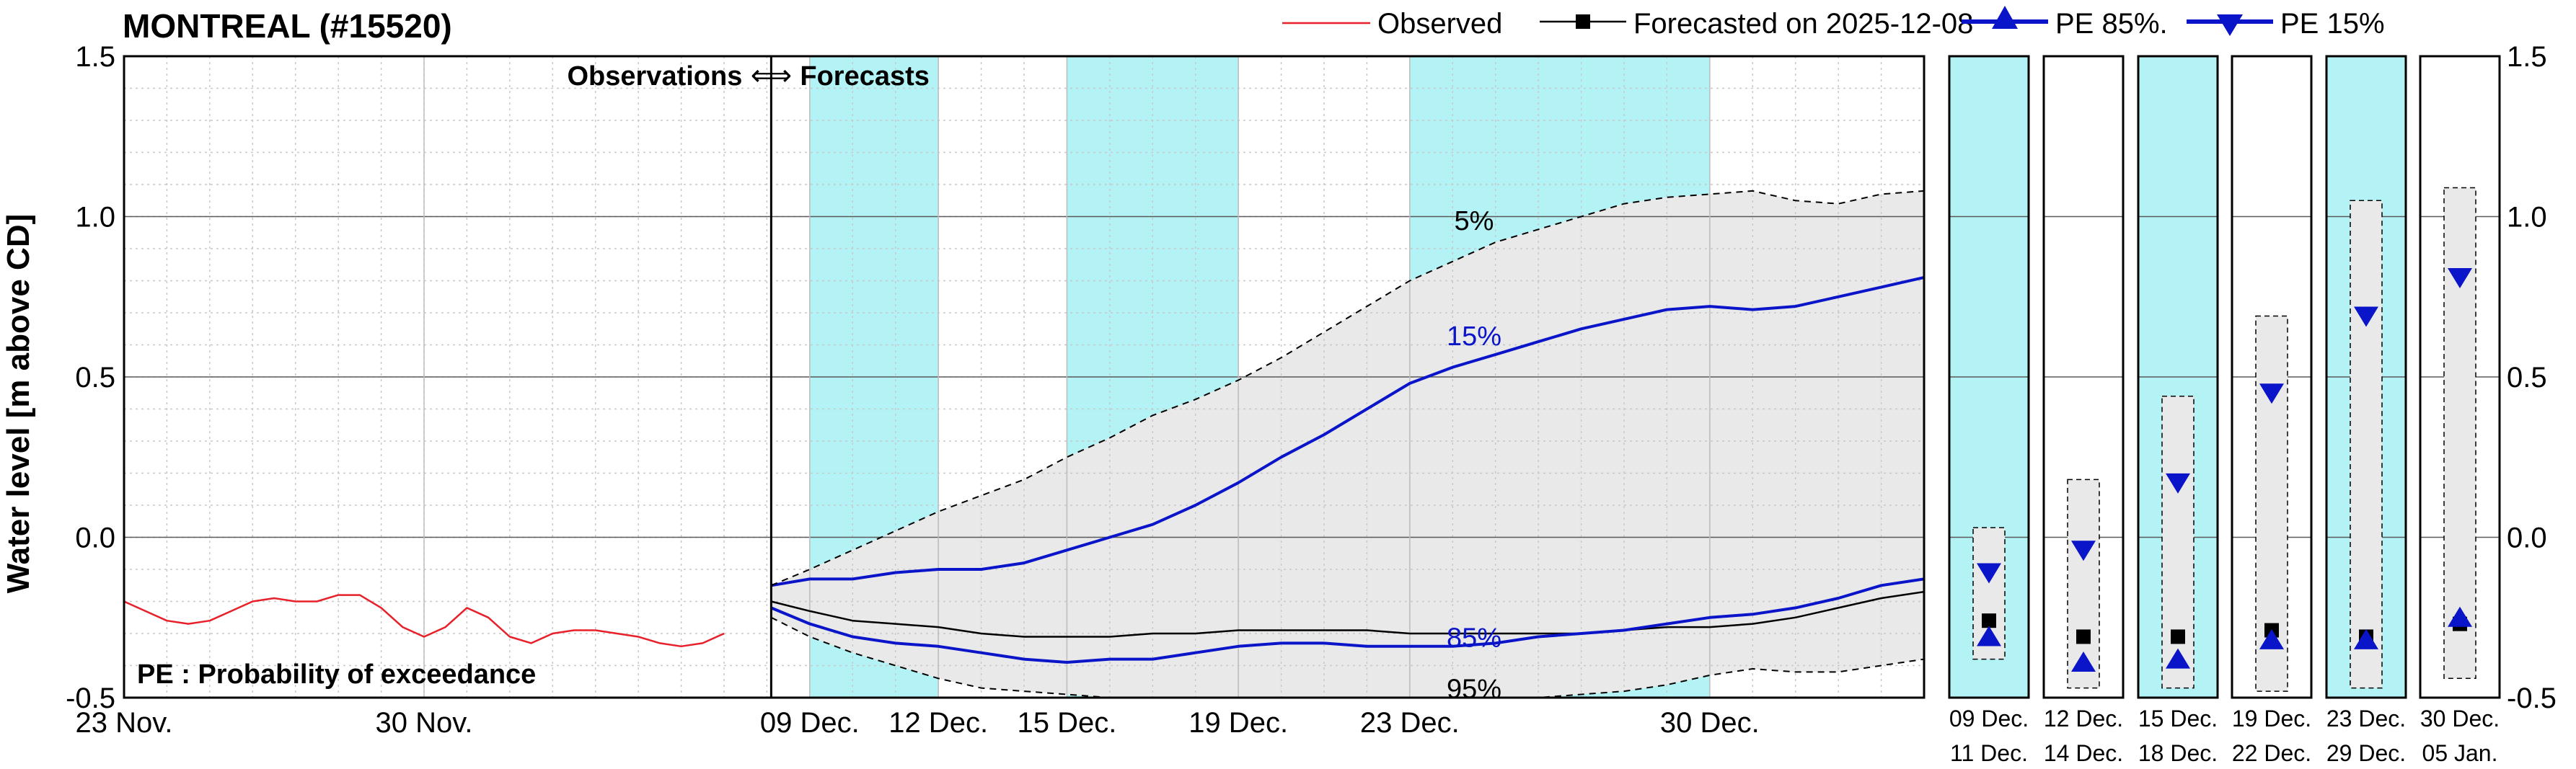 This screenshot has height=769, width=2576. What do you see at coordinates (1439, 24) in the screenshot?
I see `legend-observed-label: Observed` at bounding box center [1439, 24].